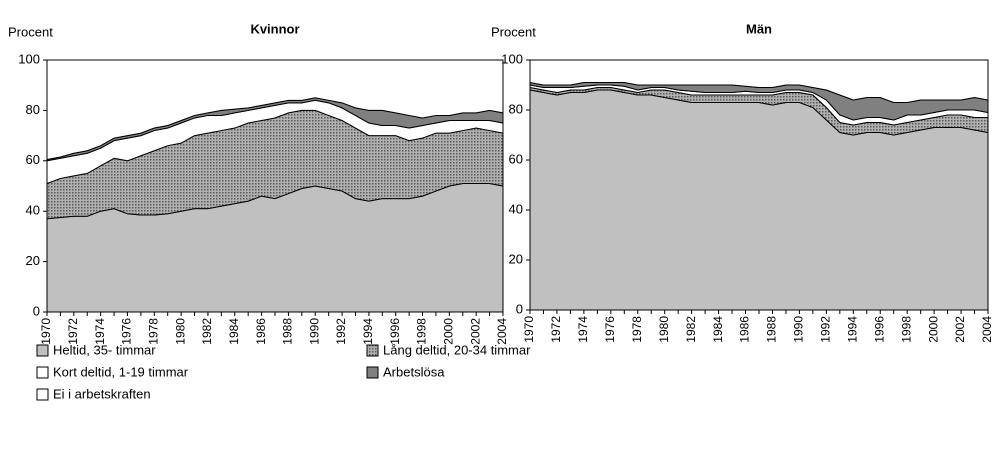 This screenshot has height=468, width=996. I want to click on legend-label: Lång deltid, 20-34 timmar, so click(457, 349).